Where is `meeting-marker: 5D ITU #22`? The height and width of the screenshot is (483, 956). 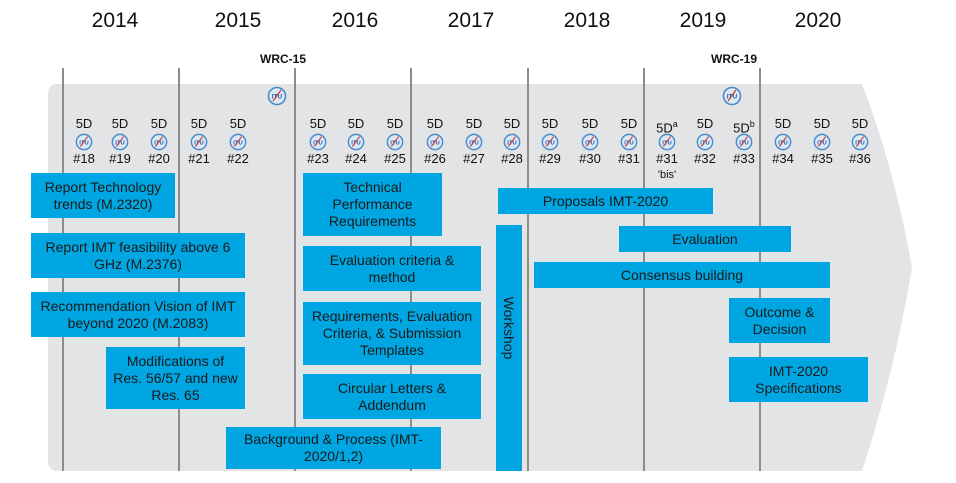 meeting-marker: 5D ITU #22 is located at coordinates (238, 141).